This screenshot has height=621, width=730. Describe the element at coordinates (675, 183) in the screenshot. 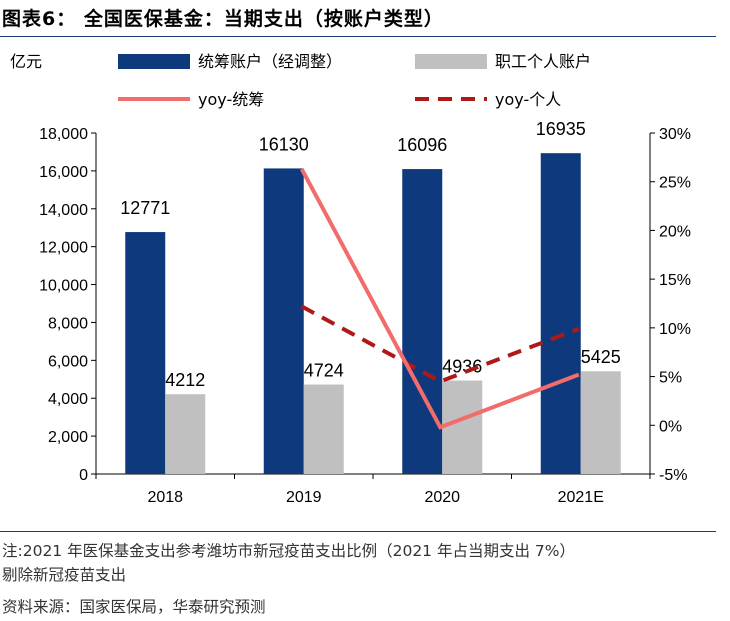

I see `right-tick-label: 25%` at that location.